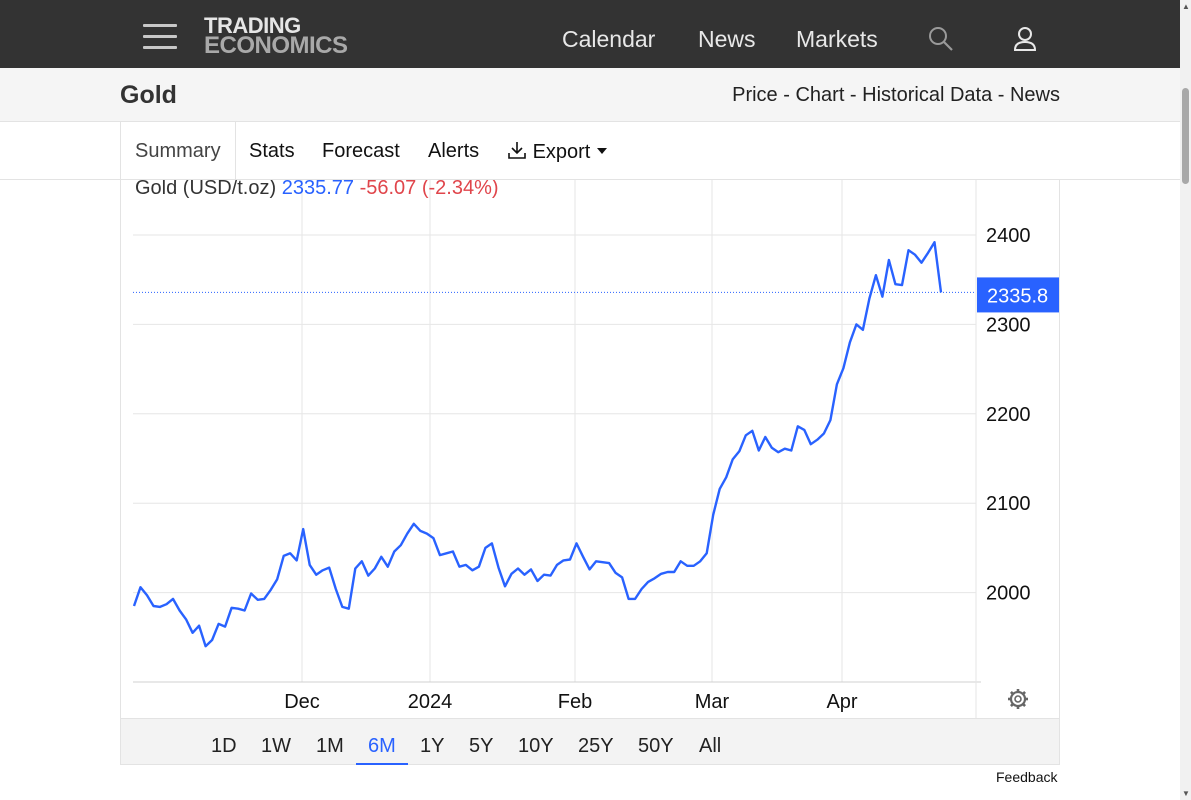 The image size is (1191, 800). I want to click on scroll-up-arrow-icon: ▲, so click(1186, 6).